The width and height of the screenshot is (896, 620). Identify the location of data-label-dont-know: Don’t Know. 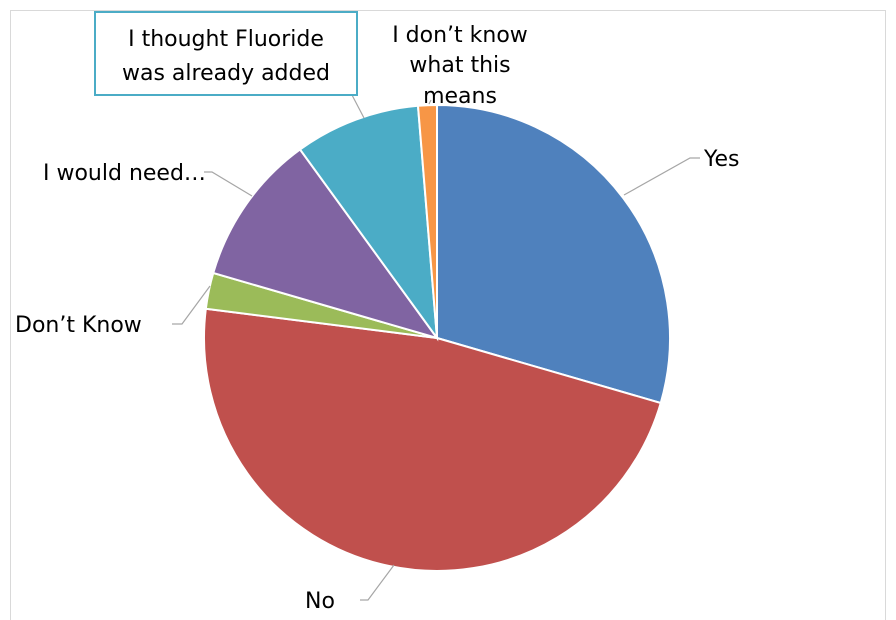
(78, 325).